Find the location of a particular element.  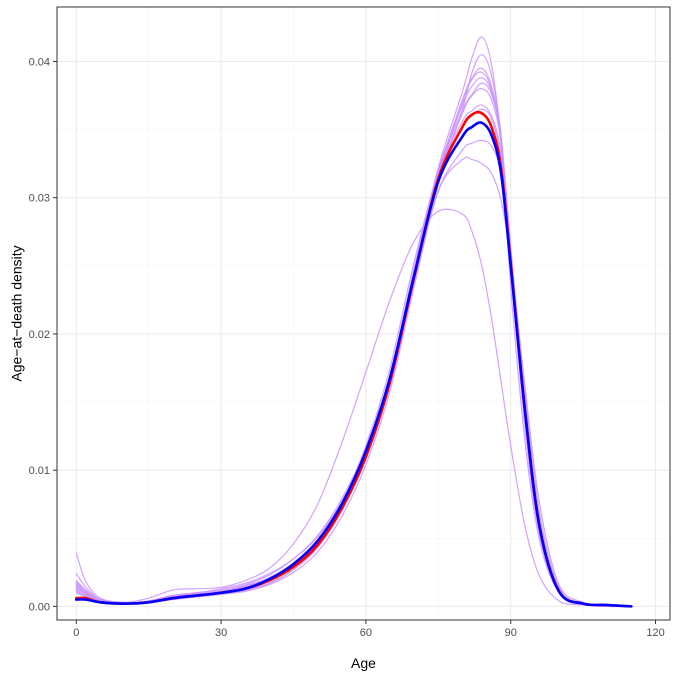

y-tick-label: 0.00 is located at coordinates (39, 607).